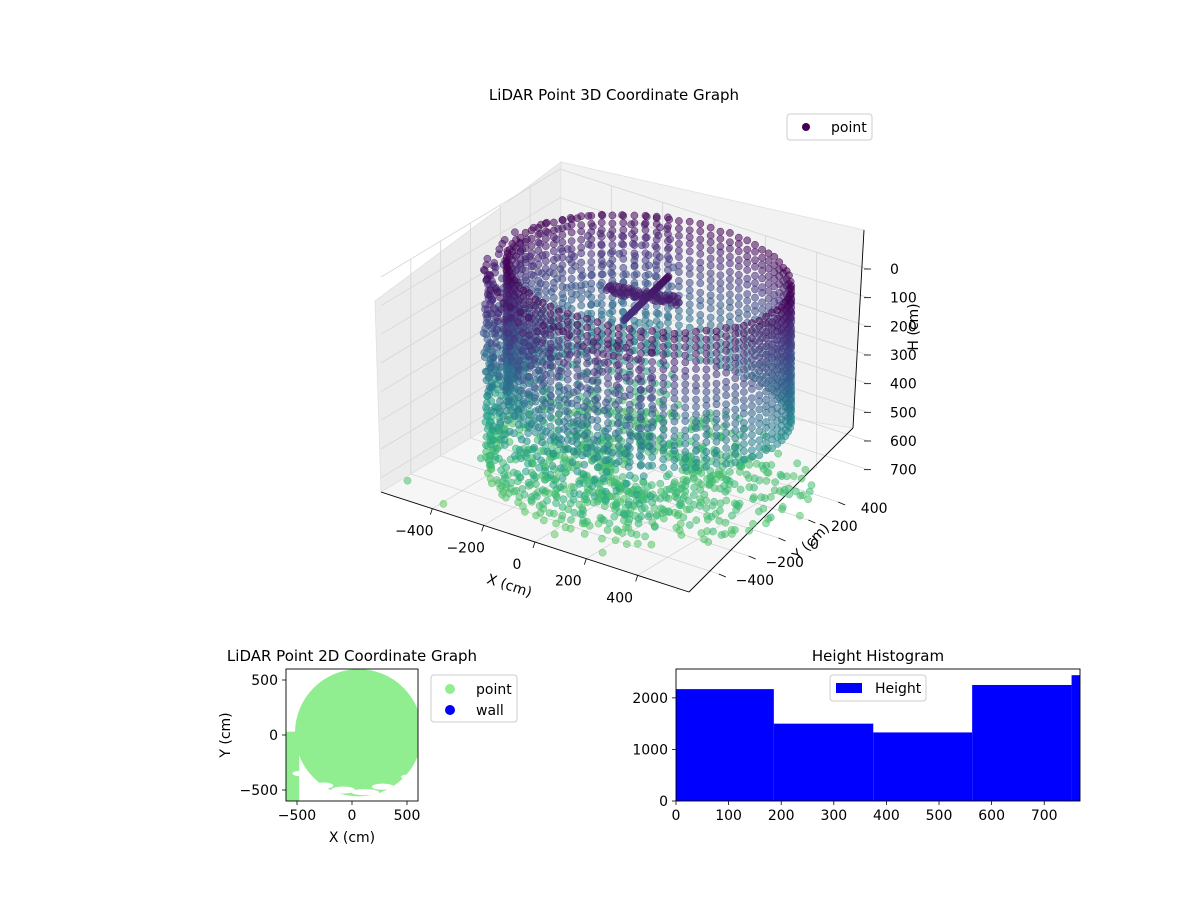 The image size is (1200, 900). I want to click on histogram-bar, so click(1075, 738).